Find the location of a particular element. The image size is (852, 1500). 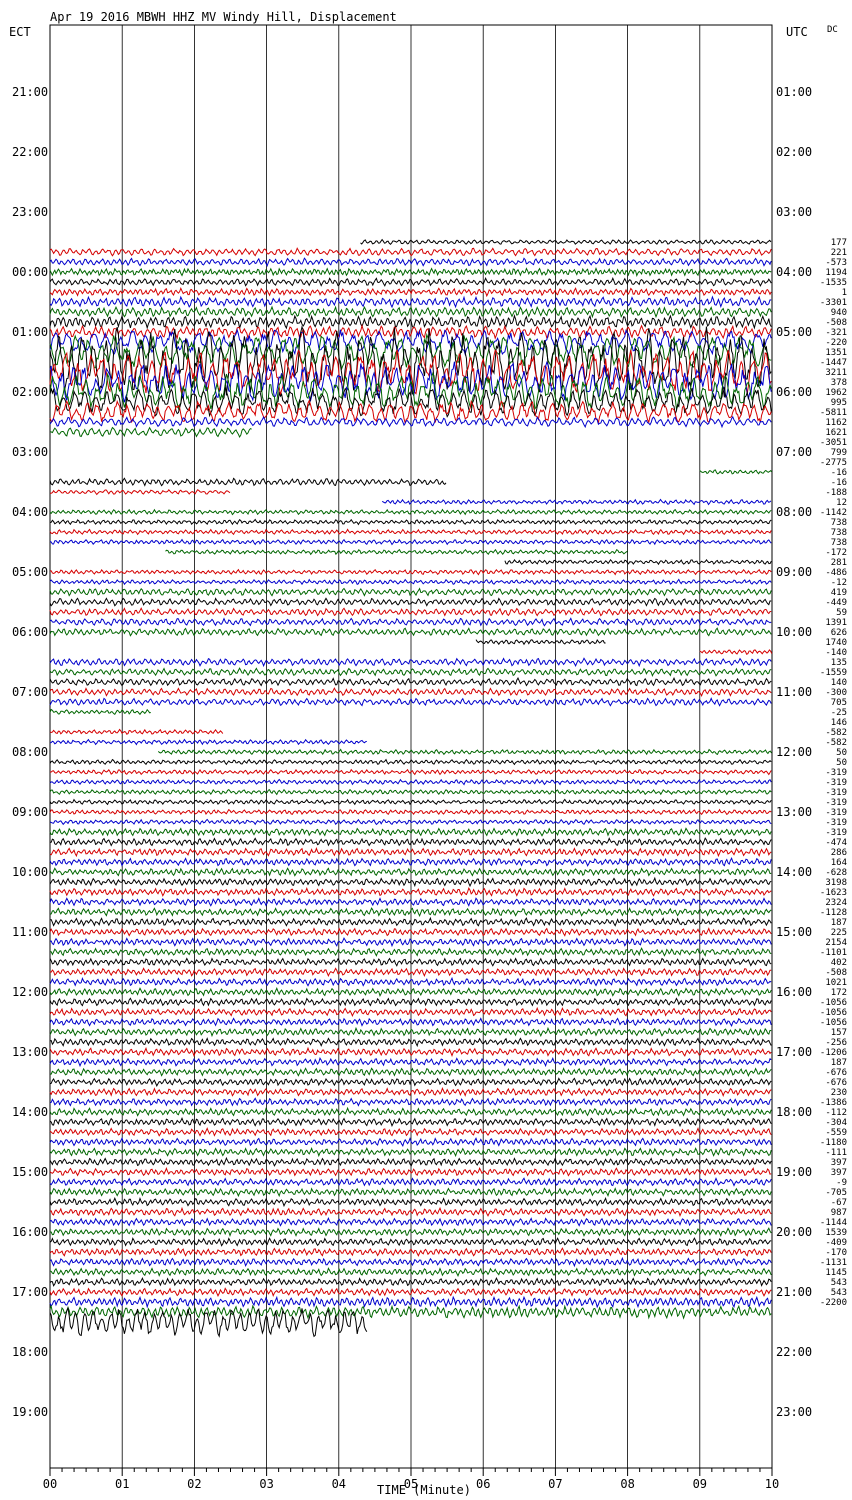

left-hour-label: 18:00 is located at coordinates (30, 1352).